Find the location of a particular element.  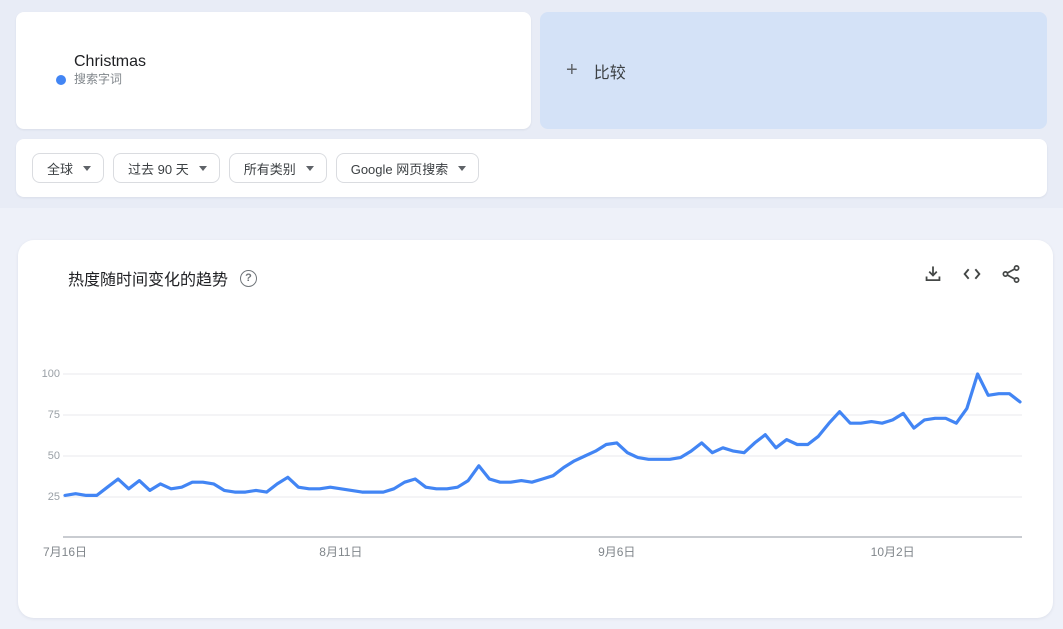

embed-code-icon is located at coordinates (972, 274).